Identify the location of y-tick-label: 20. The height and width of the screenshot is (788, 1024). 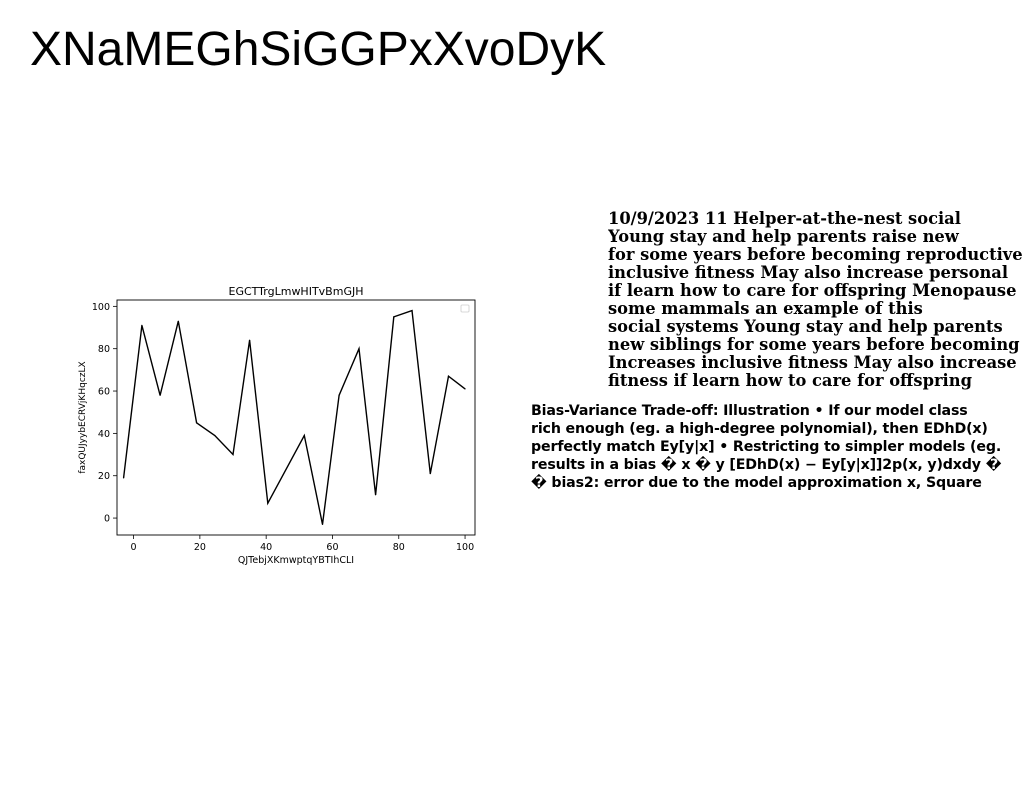
(104, 476).